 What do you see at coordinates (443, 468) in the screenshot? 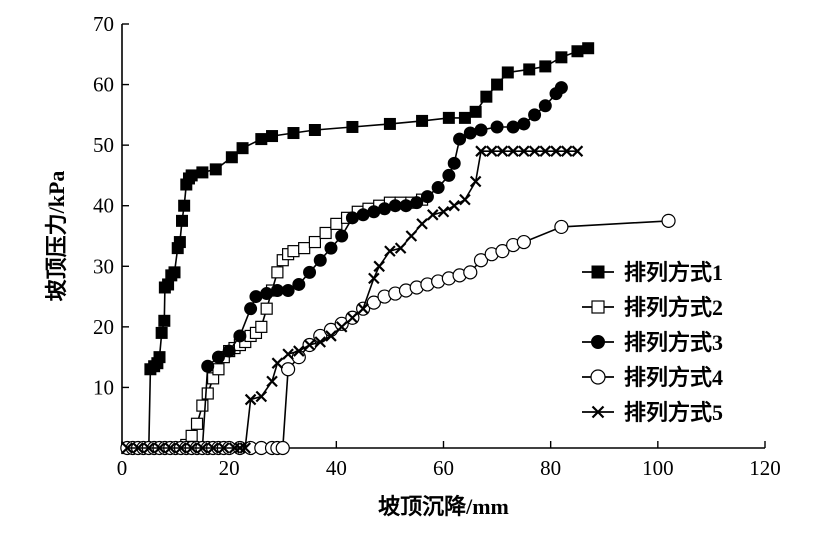
I see `x-tick-label: 60` at bounding box center [443, 468].